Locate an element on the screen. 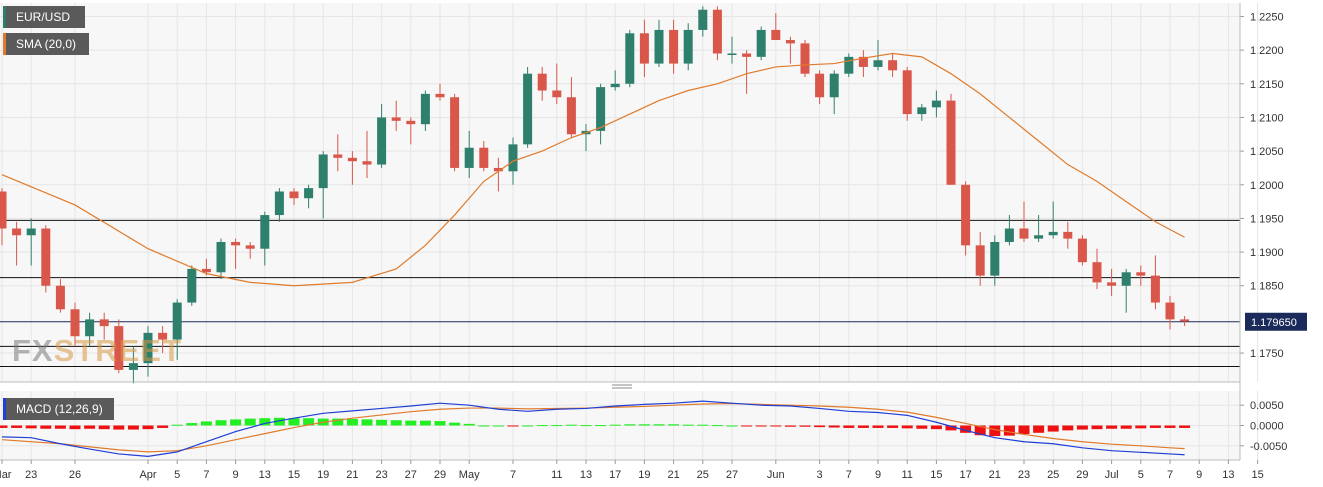 This screenshot has height=487, width=1323. x-tick-label: 26 is located at coordinates (75, 475).